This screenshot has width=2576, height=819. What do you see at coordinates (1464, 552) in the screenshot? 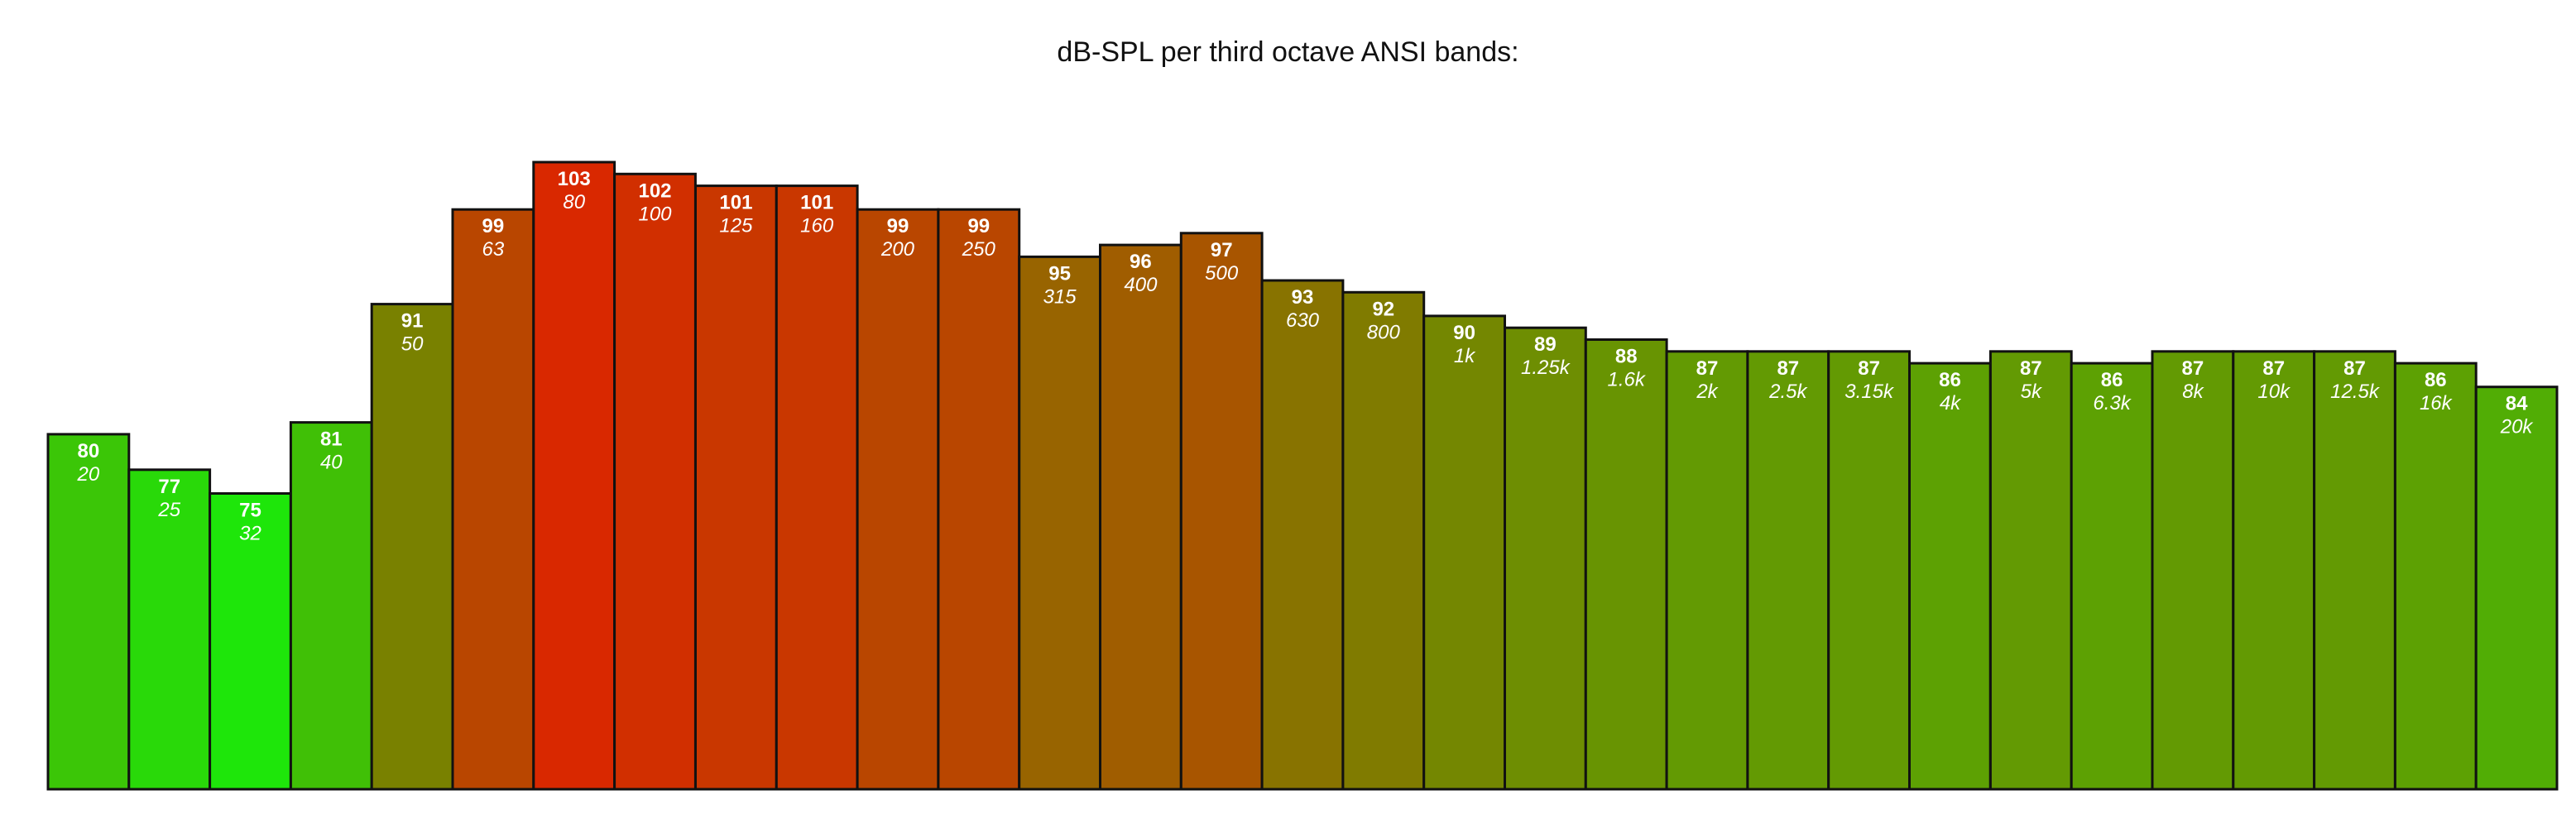
I see `bar-1k` at bounding box center [1464, 552].